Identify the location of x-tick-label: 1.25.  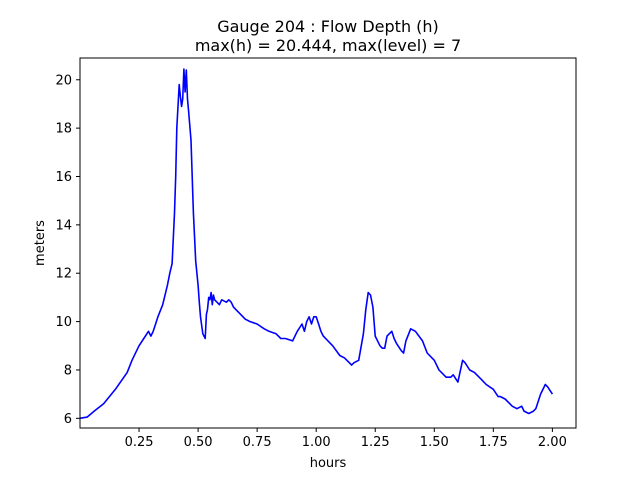
(375, 442).